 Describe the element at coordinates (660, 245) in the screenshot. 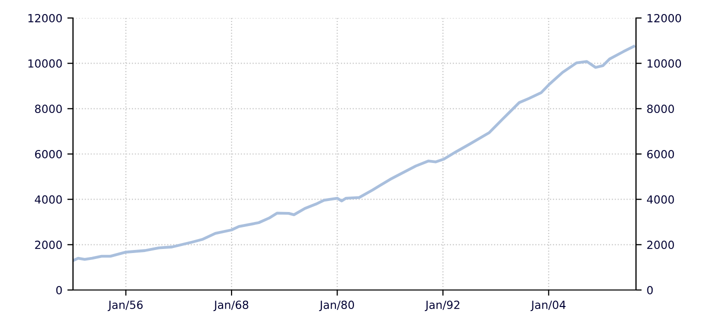

I see `y2-tick-label: 2000` at that location.